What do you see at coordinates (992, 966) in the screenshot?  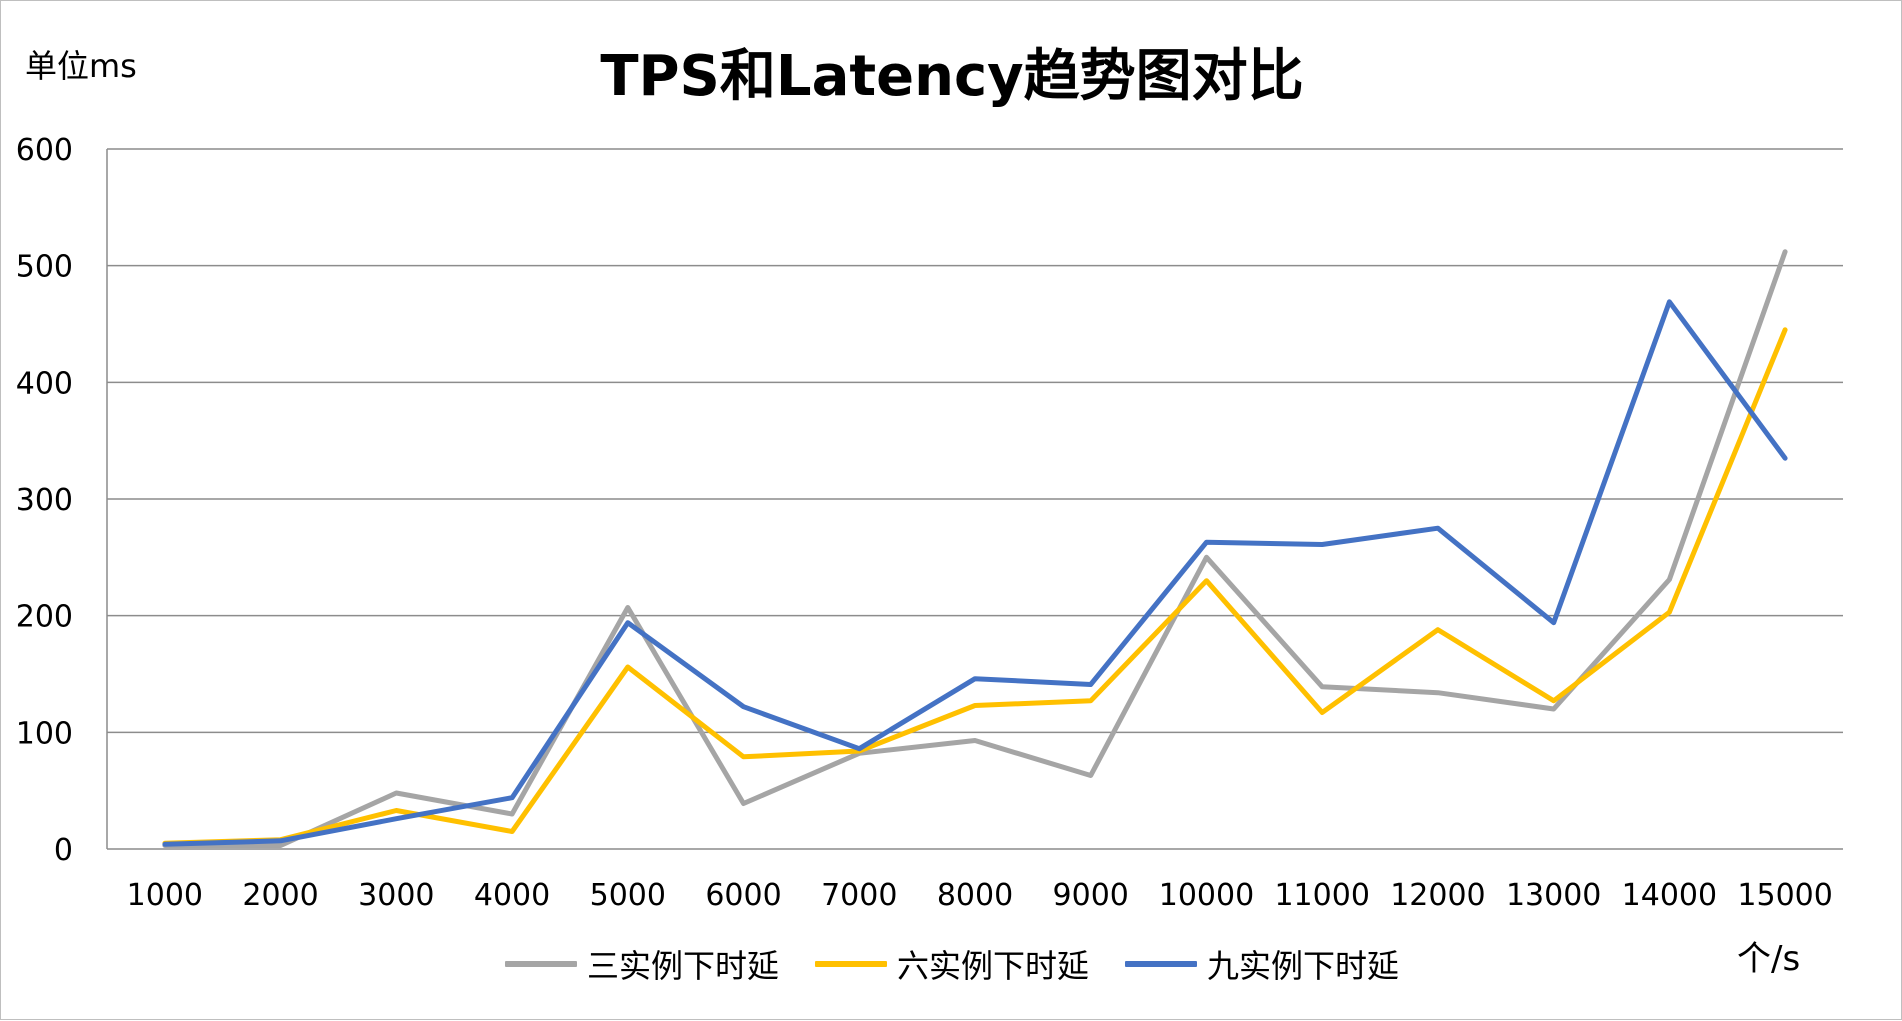 I see `legend-label: 六实例下时延` at bounding box center [992, 966].